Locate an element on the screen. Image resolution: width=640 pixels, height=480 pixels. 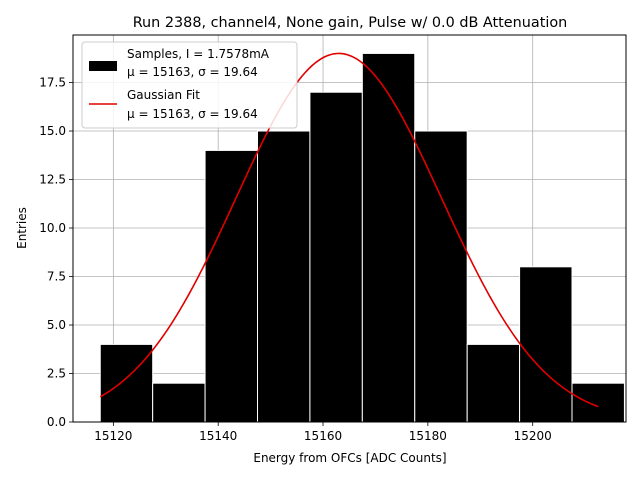
y-tick-label-4: 10.0 is located at coordinates (52, 228).